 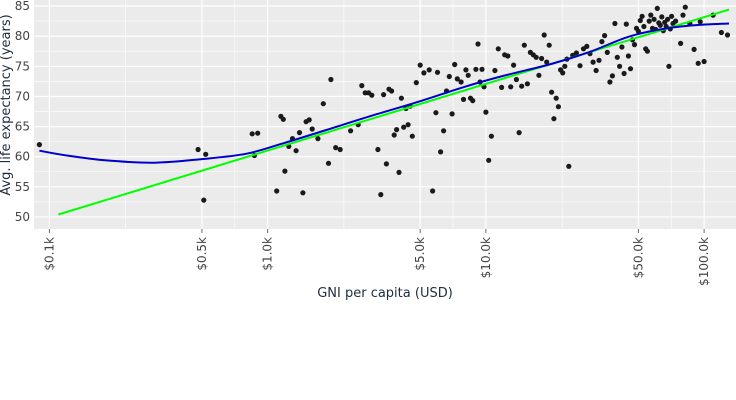 What do you see at coordinates (22, 112) in the screenshot?
I see `y-axis-ticks: 50 55 60 65 70 75 80 85` at bounding box center [22, 112].